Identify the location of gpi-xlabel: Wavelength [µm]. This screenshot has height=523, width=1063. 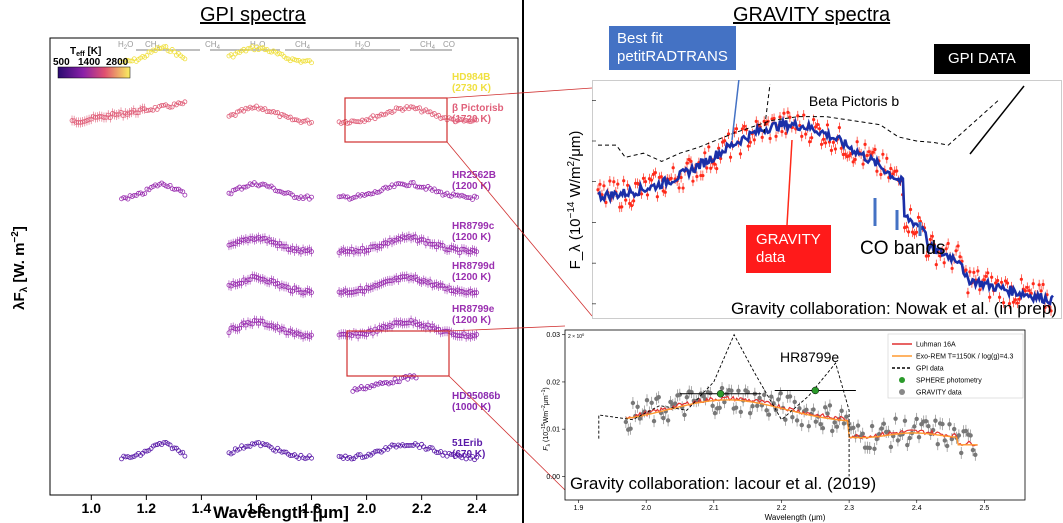
(281, 512).